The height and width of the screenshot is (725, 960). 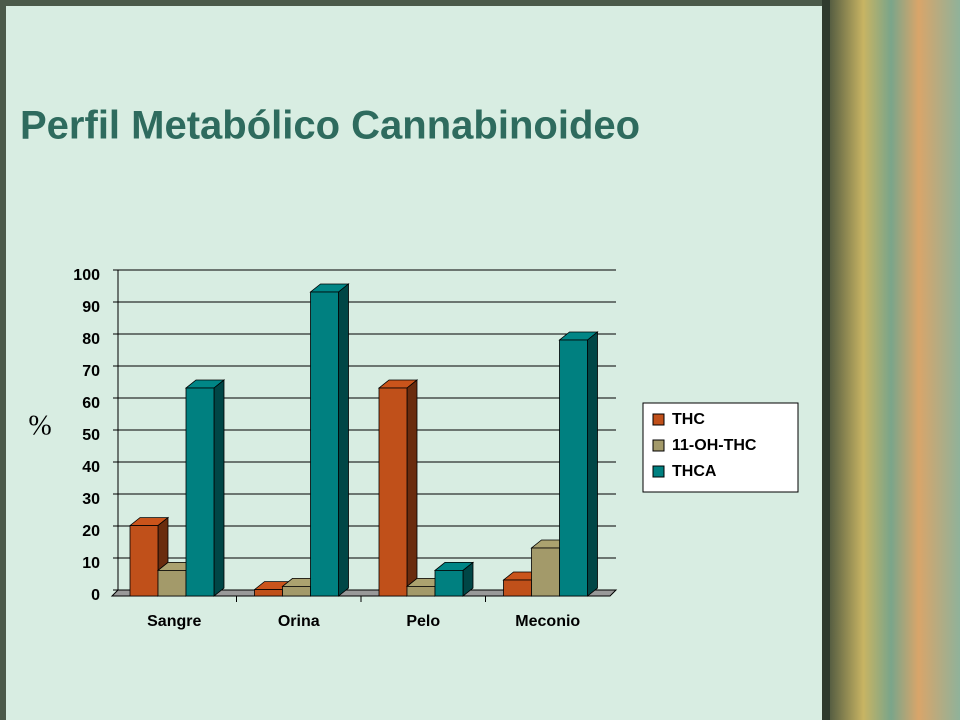 What do you see at coordinates (91, 563) in the screenshot?
I see `y-tick-label: 10` at bounding box center [91, 563].